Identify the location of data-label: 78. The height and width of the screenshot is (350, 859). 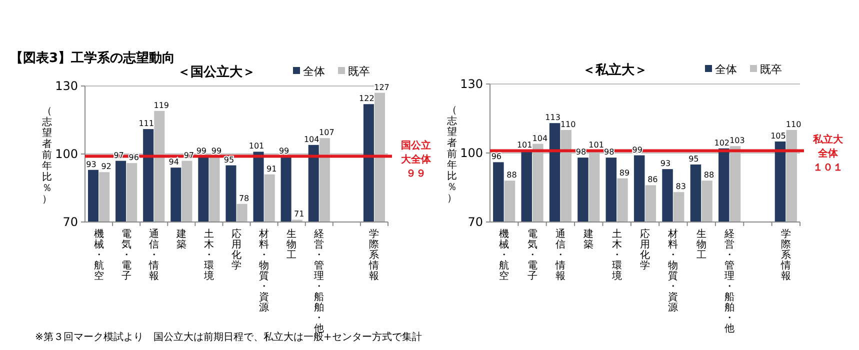
(244, 198).